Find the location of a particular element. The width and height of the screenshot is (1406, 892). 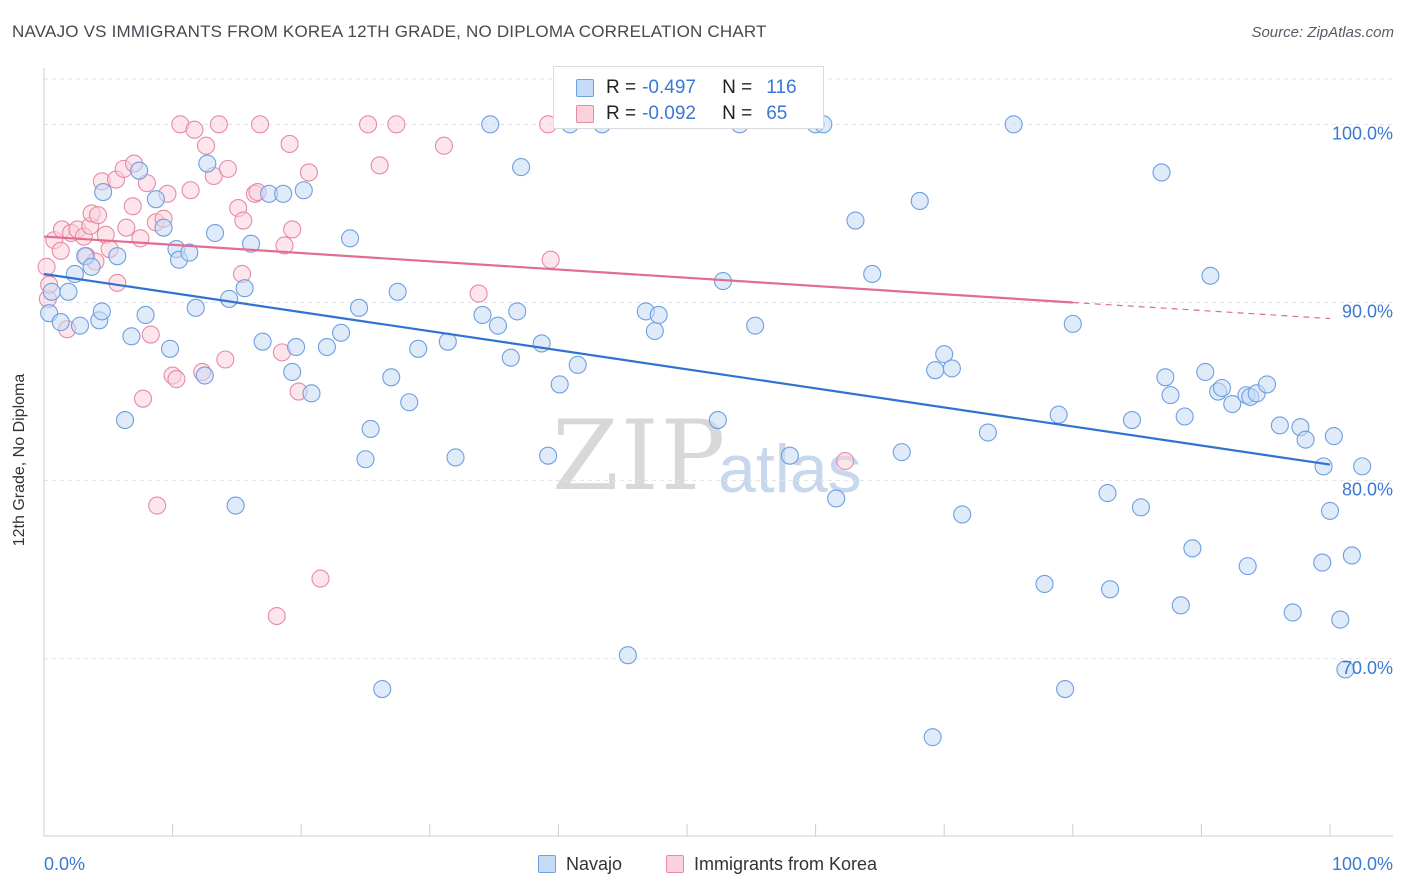

watermark-zip: ZIP is located at coordinates (640, 456).